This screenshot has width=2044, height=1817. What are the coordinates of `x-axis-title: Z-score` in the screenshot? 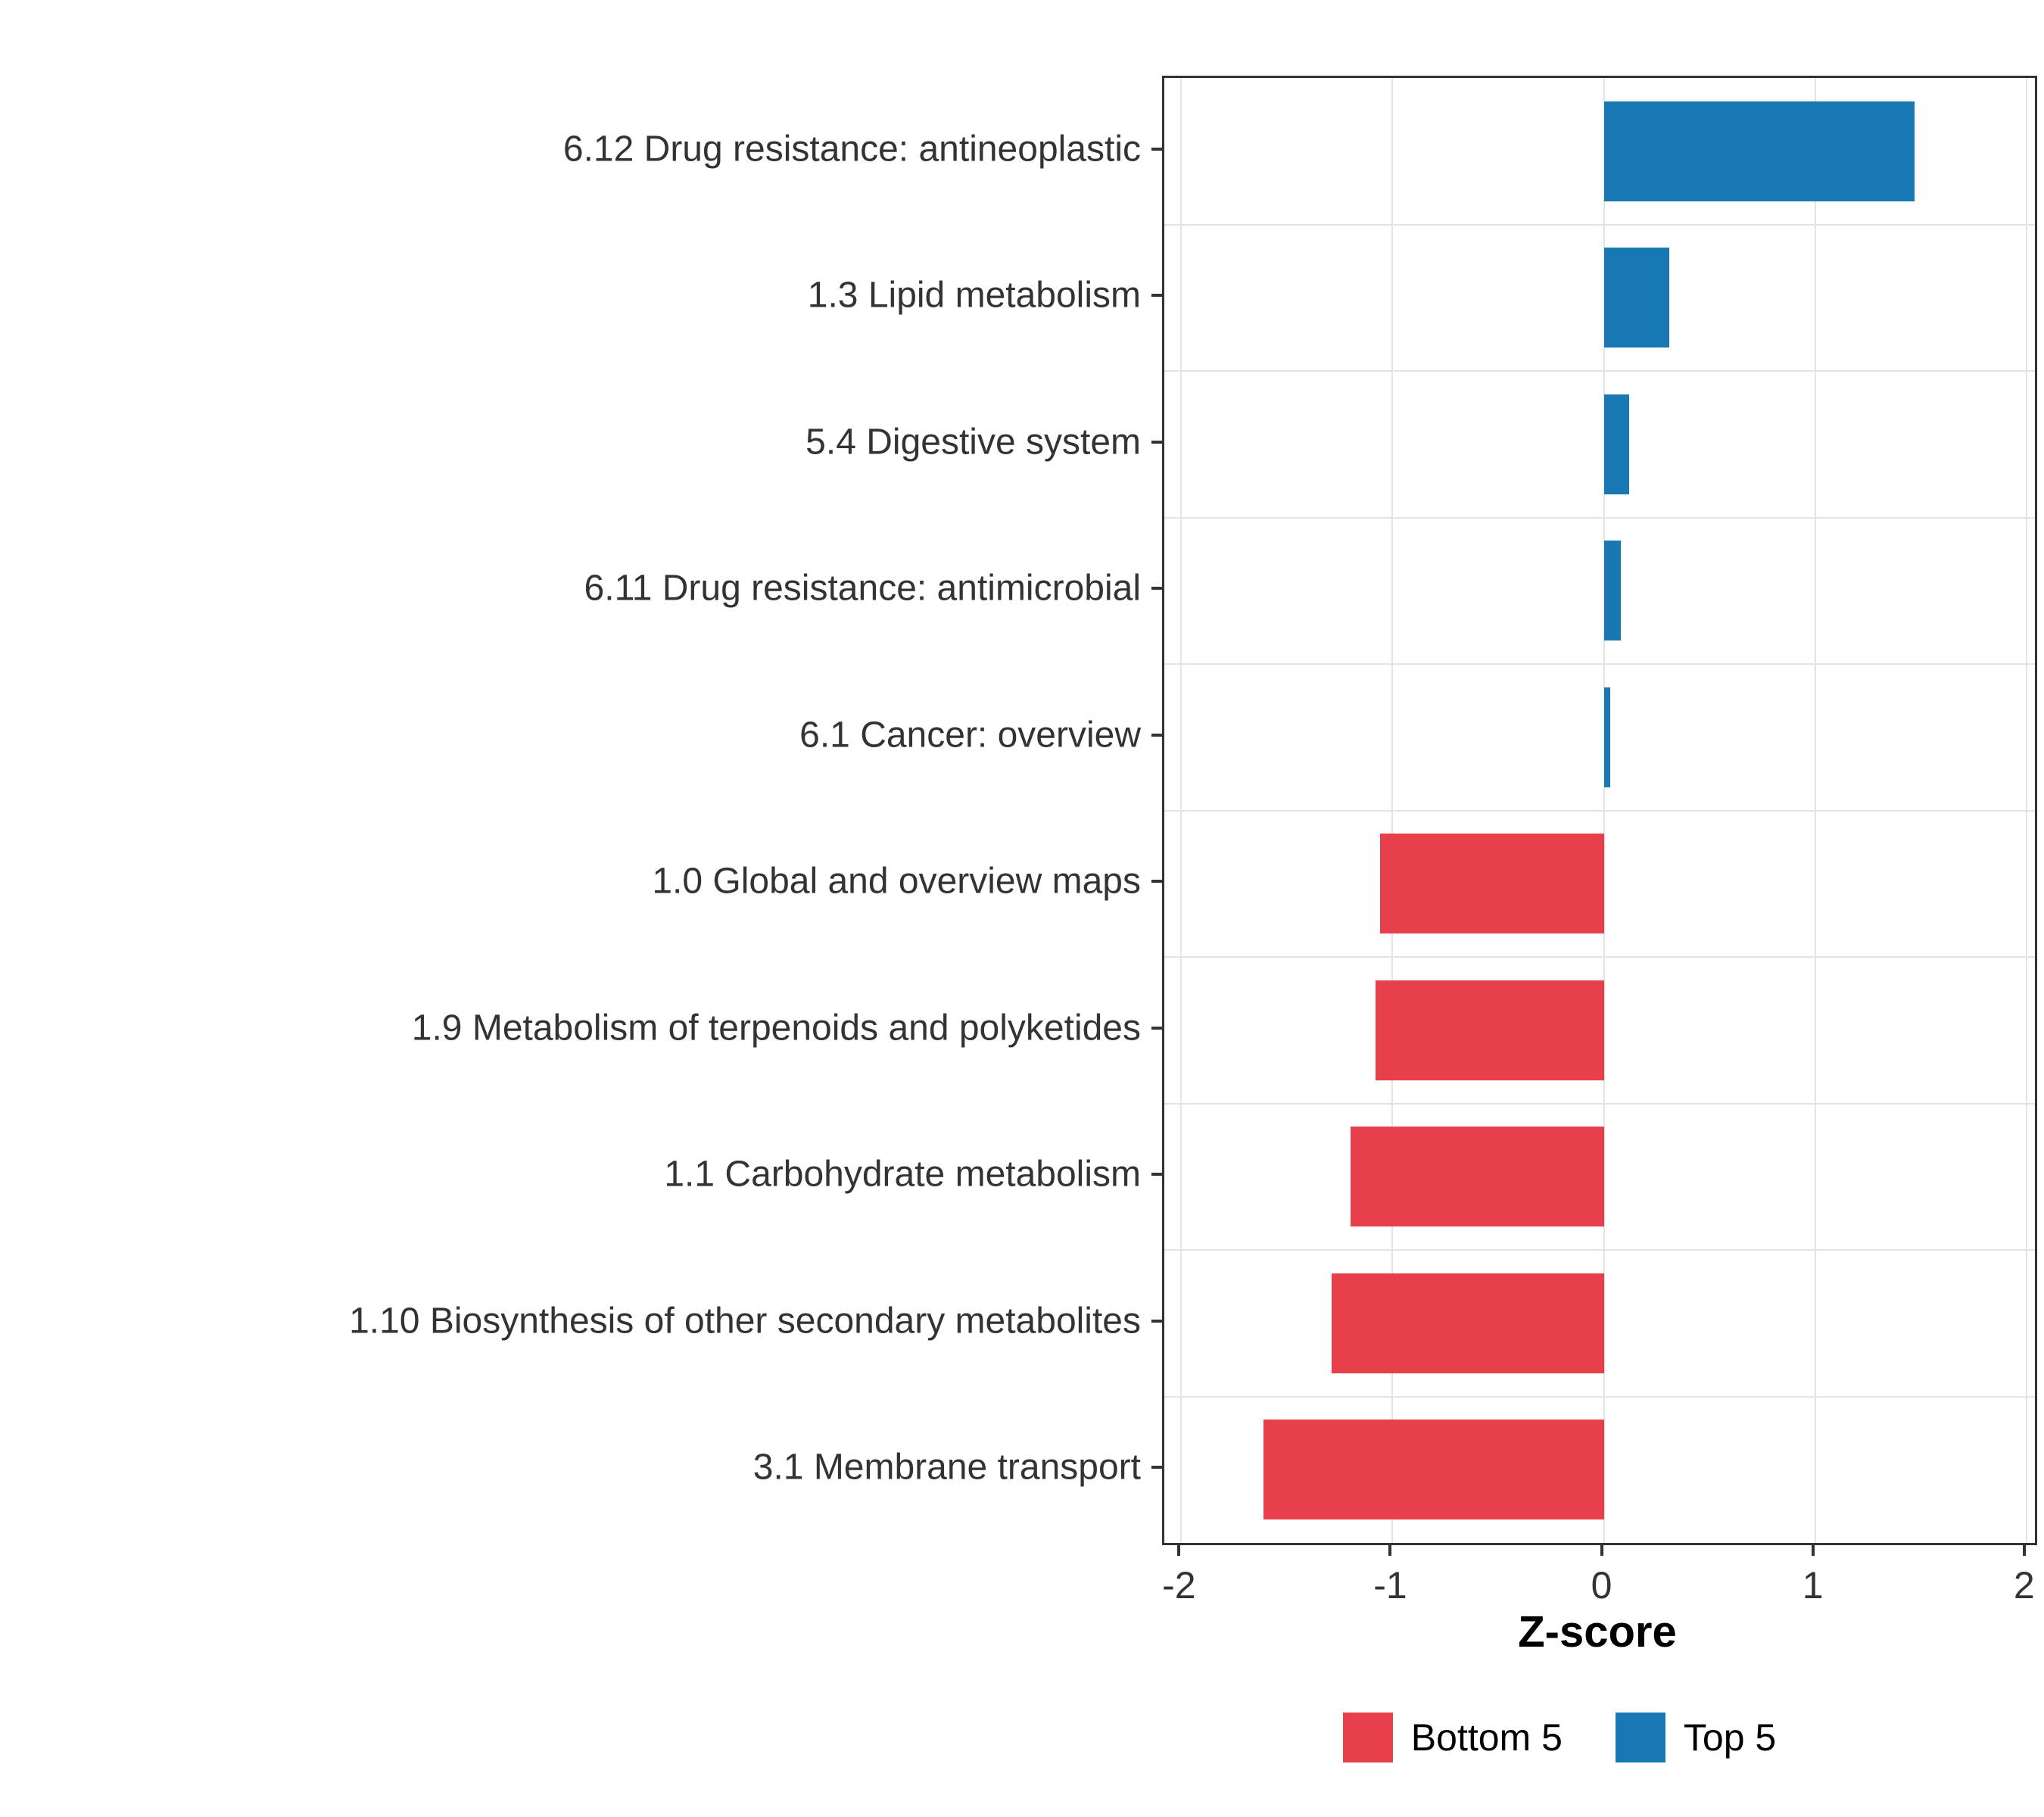 It's located at (1597, 1632).